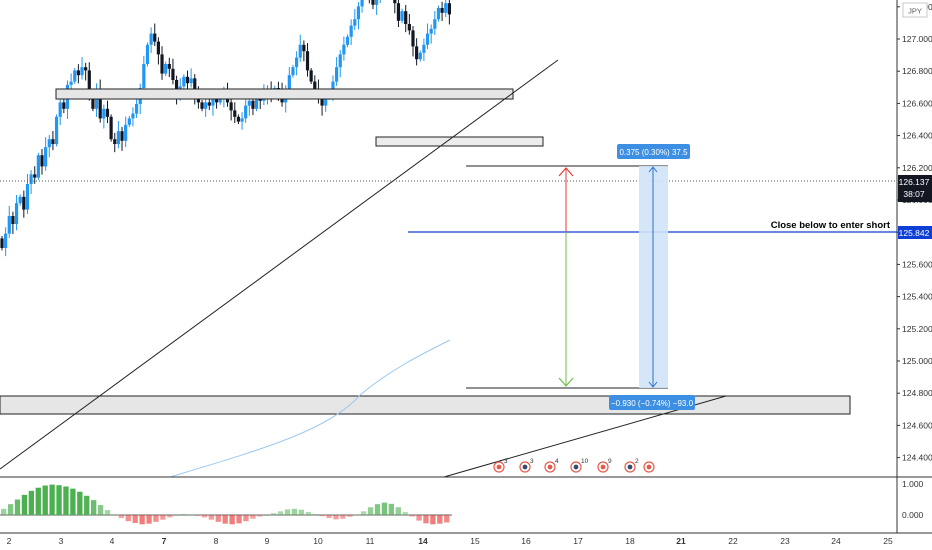  Describe the element at coordinates (423, 541) in the screenshot. I see `time-tick-label: 14` at that location.